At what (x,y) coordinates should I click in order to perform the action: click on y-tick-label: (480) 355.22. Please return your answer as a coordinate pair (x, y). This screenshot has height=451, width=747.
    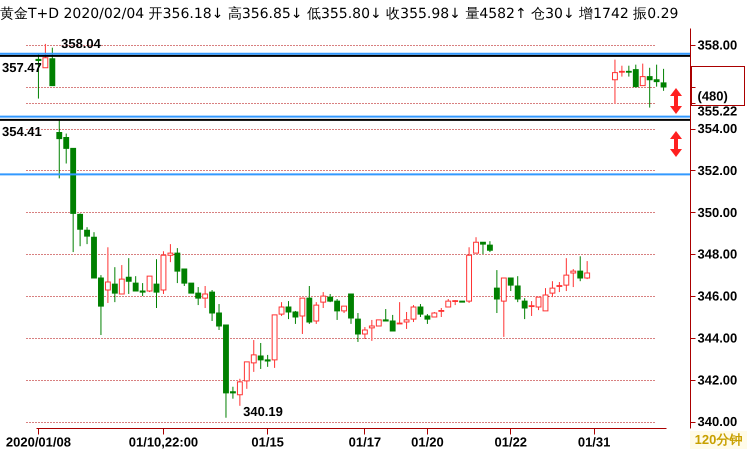
    Looking at the image, I should click on (718, 103).